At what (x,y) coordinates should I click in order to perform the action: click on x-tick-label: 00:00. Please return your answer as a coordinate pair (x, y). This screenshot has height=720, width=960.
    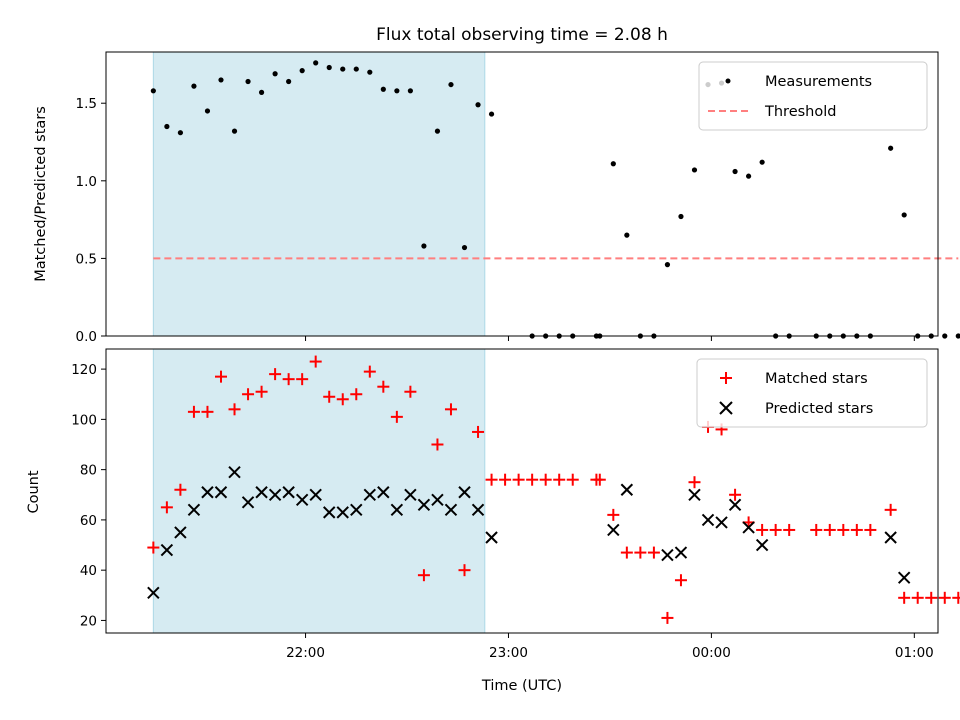
    Looking at the image, I should click on (711, 653).